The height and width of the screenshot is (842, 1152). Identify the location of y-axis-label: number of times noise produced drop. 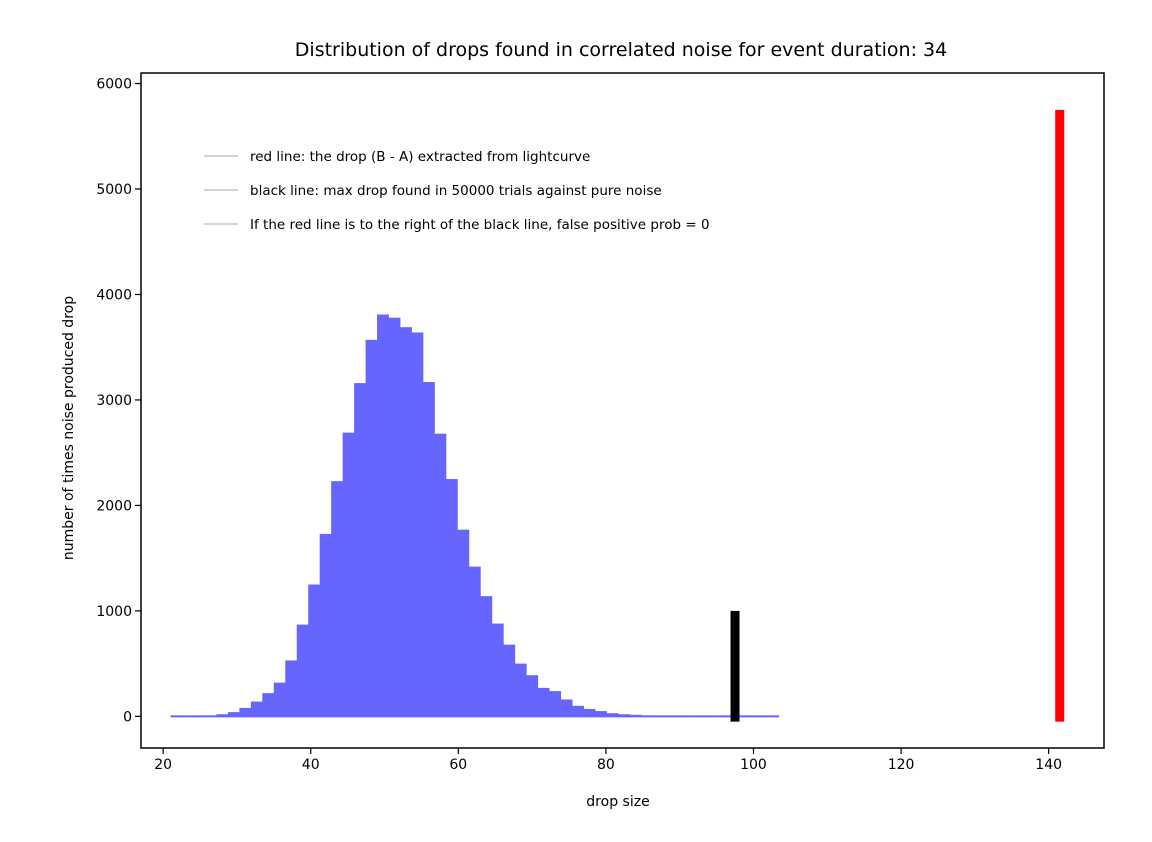
(69, 428).